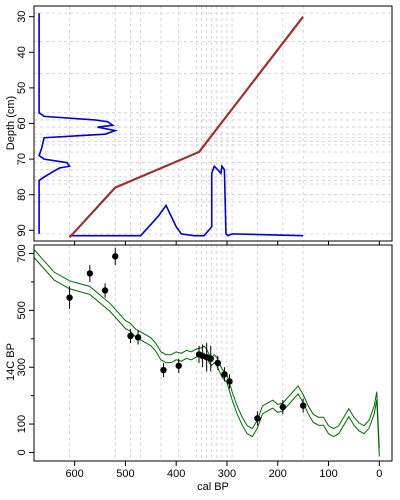  What do you see at coordinates (11, 362) in the screenshot?
I see `c14-axis-title: 14C BP` at bounding box center [11, 362].